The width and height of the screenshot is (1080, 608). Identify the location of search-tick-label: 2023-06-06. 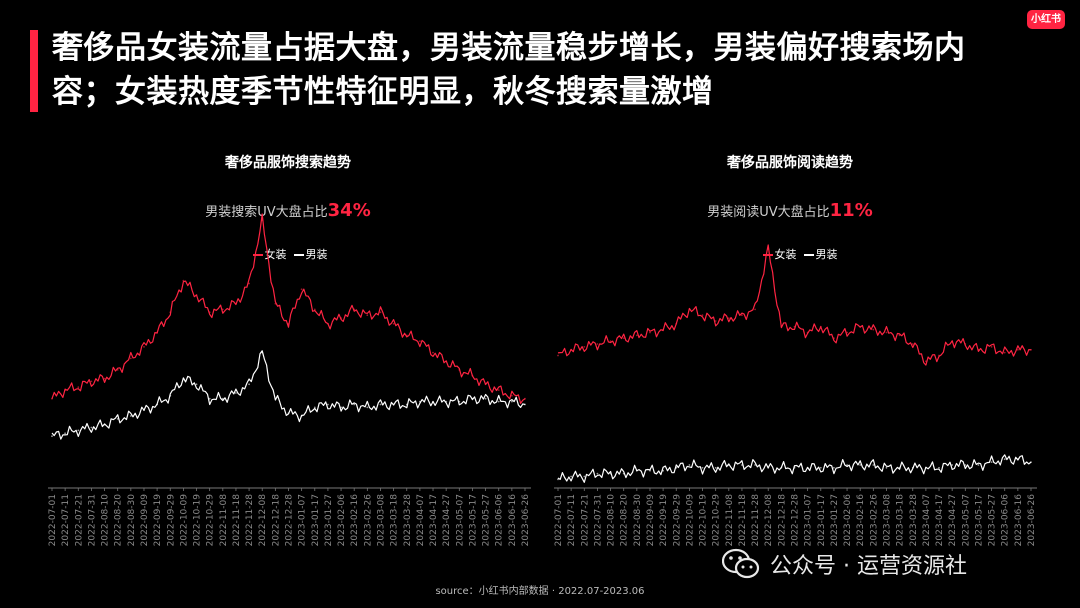
(500, 520).